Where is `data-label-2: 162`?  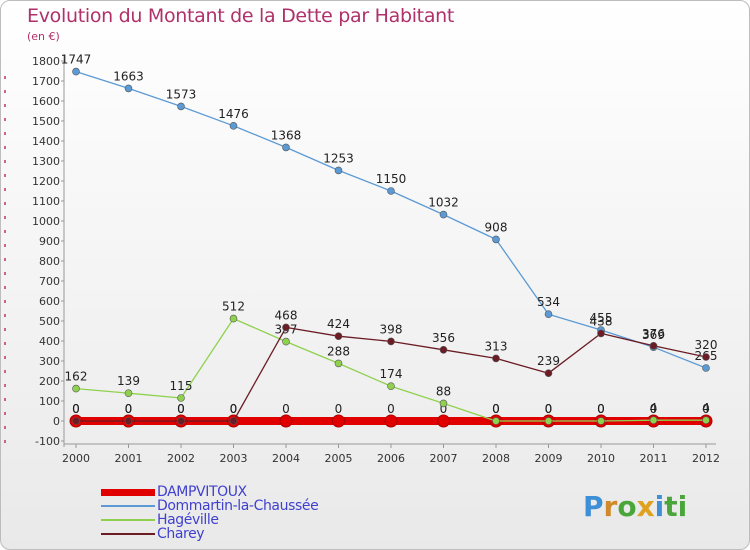
data-label-2: 162 is located at coordinates (76, 377).